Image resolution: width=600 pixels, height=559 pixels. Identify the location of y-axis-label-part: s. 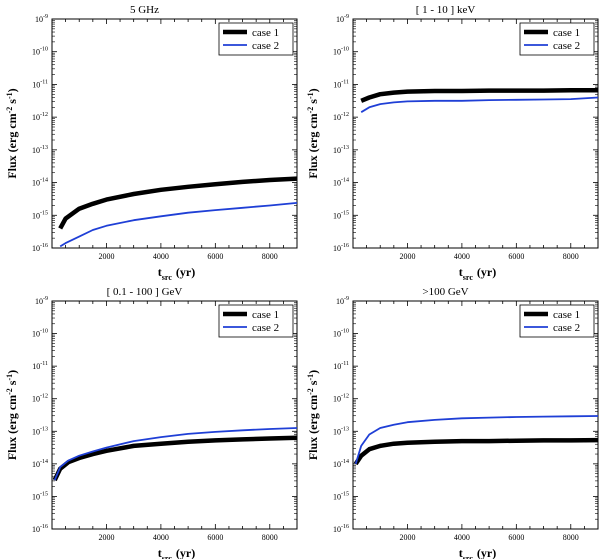
(313, 384).